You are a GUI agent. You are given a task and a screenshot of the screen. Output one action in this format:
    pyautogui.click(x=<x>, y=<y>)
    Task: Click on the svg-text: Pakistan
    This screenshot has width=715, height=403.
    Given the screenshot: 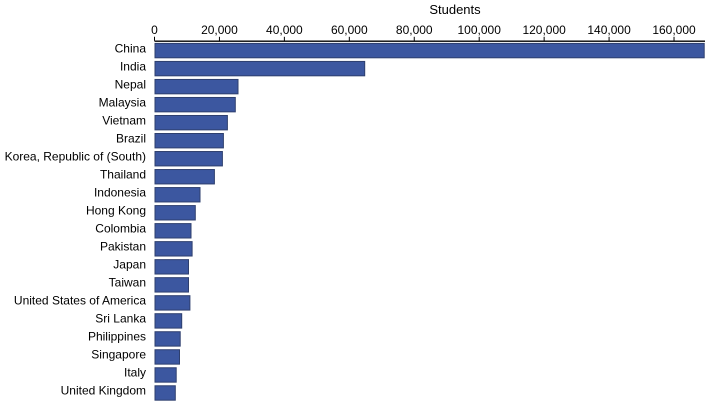 What is the action you would take?
    pyautogui.click(x=123, y=247)
    